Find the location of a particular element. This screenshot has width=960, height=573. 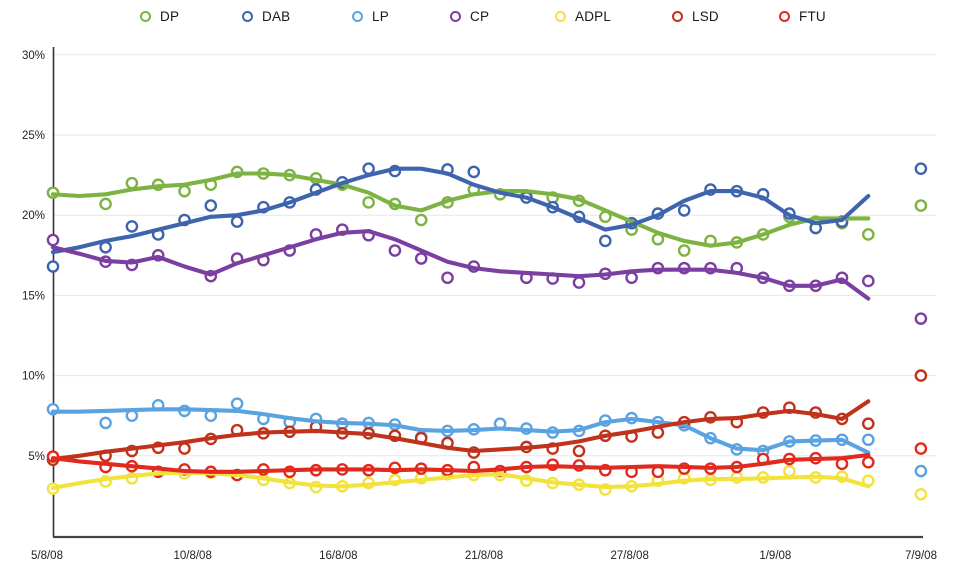

lsd-marker-icon is located at coordinates (677, 16).